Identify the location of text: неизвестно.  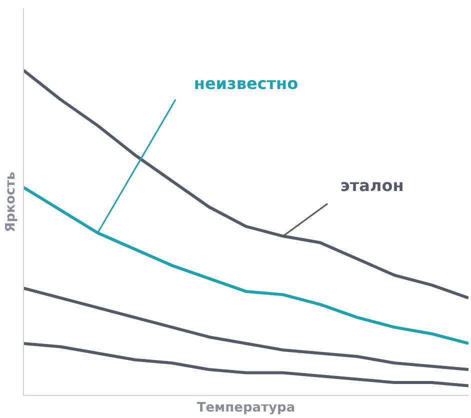
(246, 83).